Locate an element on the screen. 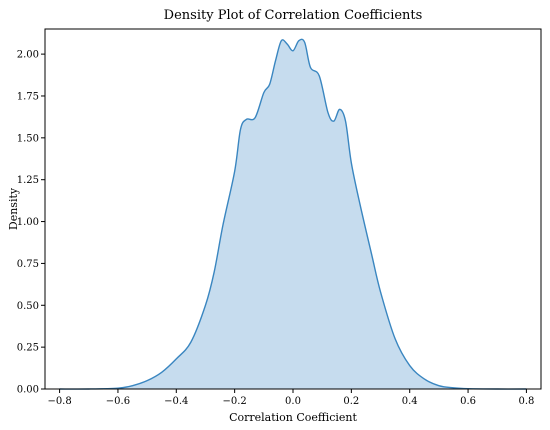 Image resolution: width=550 pixels, height=430 pixels. x-axis-label: Correlation Coefficient is located at coordinates (293, 417).